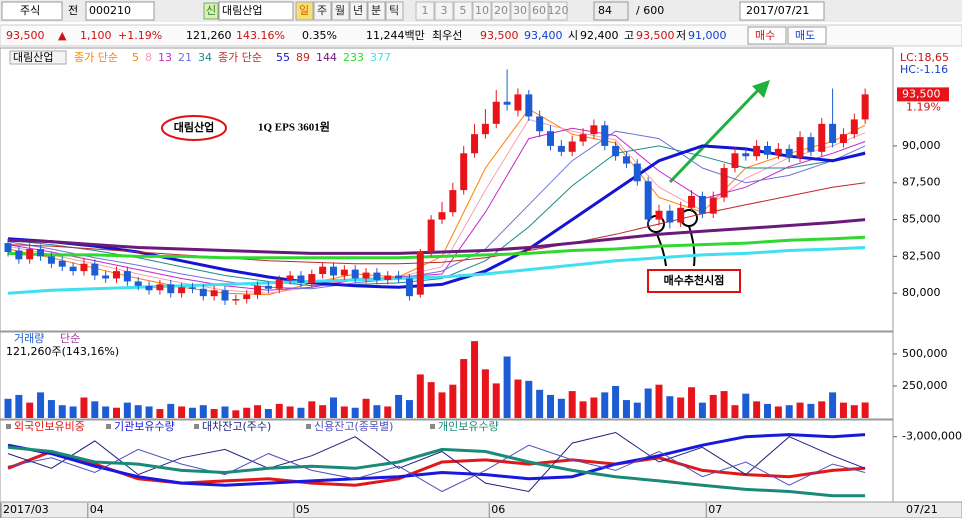 The image size is (962, 518). What do you see at coordinates (205, 57) in the screenshot?
I see `legend-item: 34` at bounding box center [205, 57].